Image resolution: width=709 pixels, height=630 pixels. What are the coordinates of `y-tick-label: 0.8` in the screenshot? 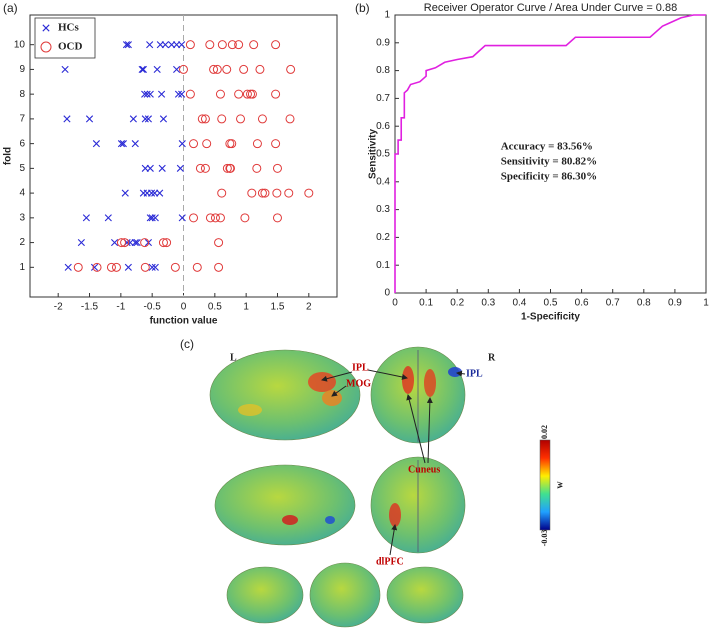 It's located at (383, 70).